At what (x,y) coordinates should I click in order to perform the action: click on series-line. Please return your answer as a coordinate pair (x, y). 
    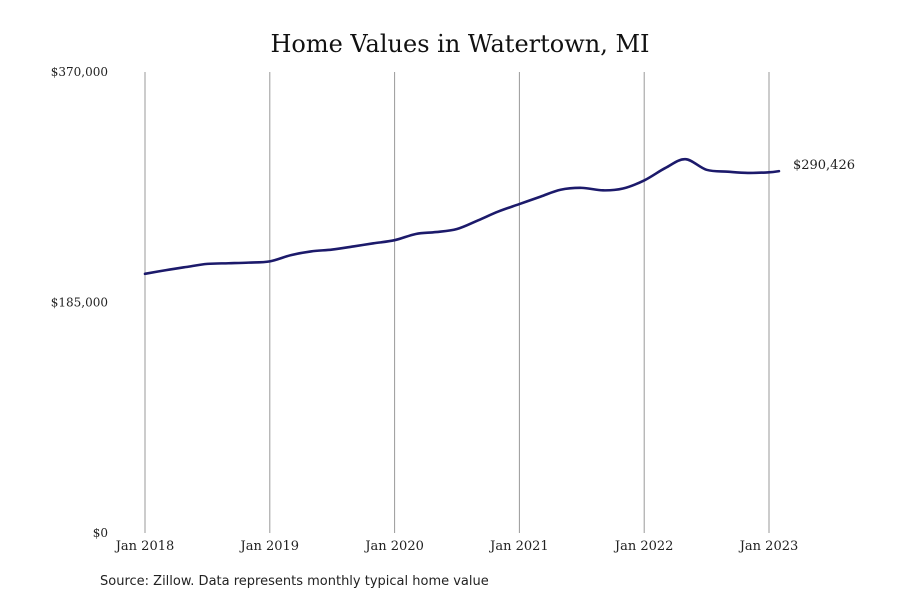
    Looking at the image, I should click on (462, 216).